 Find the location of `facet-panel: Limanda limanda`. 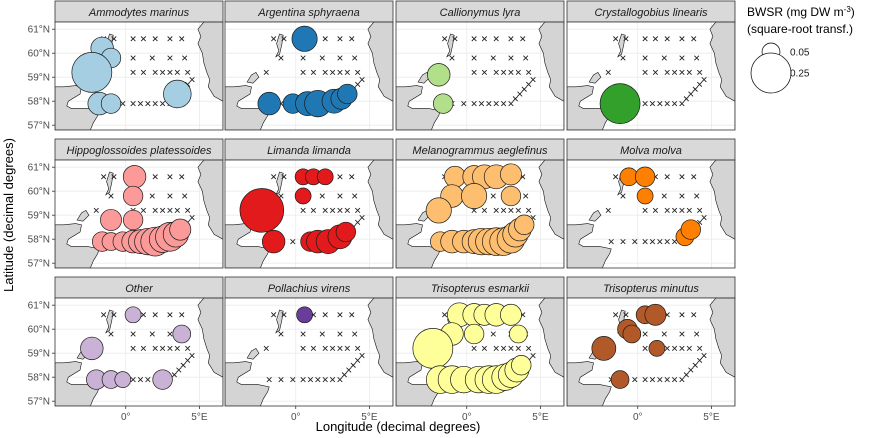

facet-panel: Limanda limanda is located at coordinates (309, 203).